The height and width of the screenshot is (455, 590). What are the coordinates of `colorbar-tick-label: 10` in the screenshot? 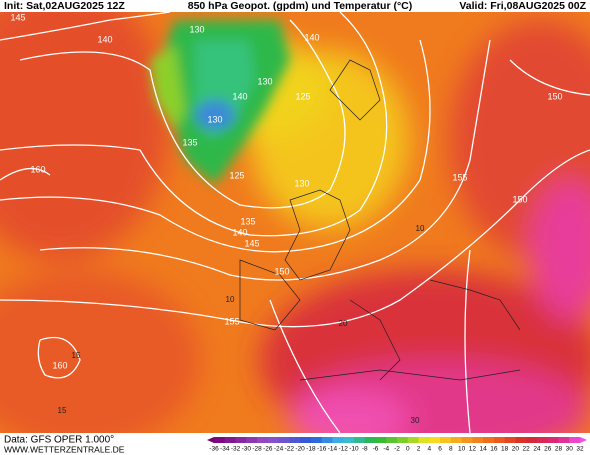 It's located at (462, 449).